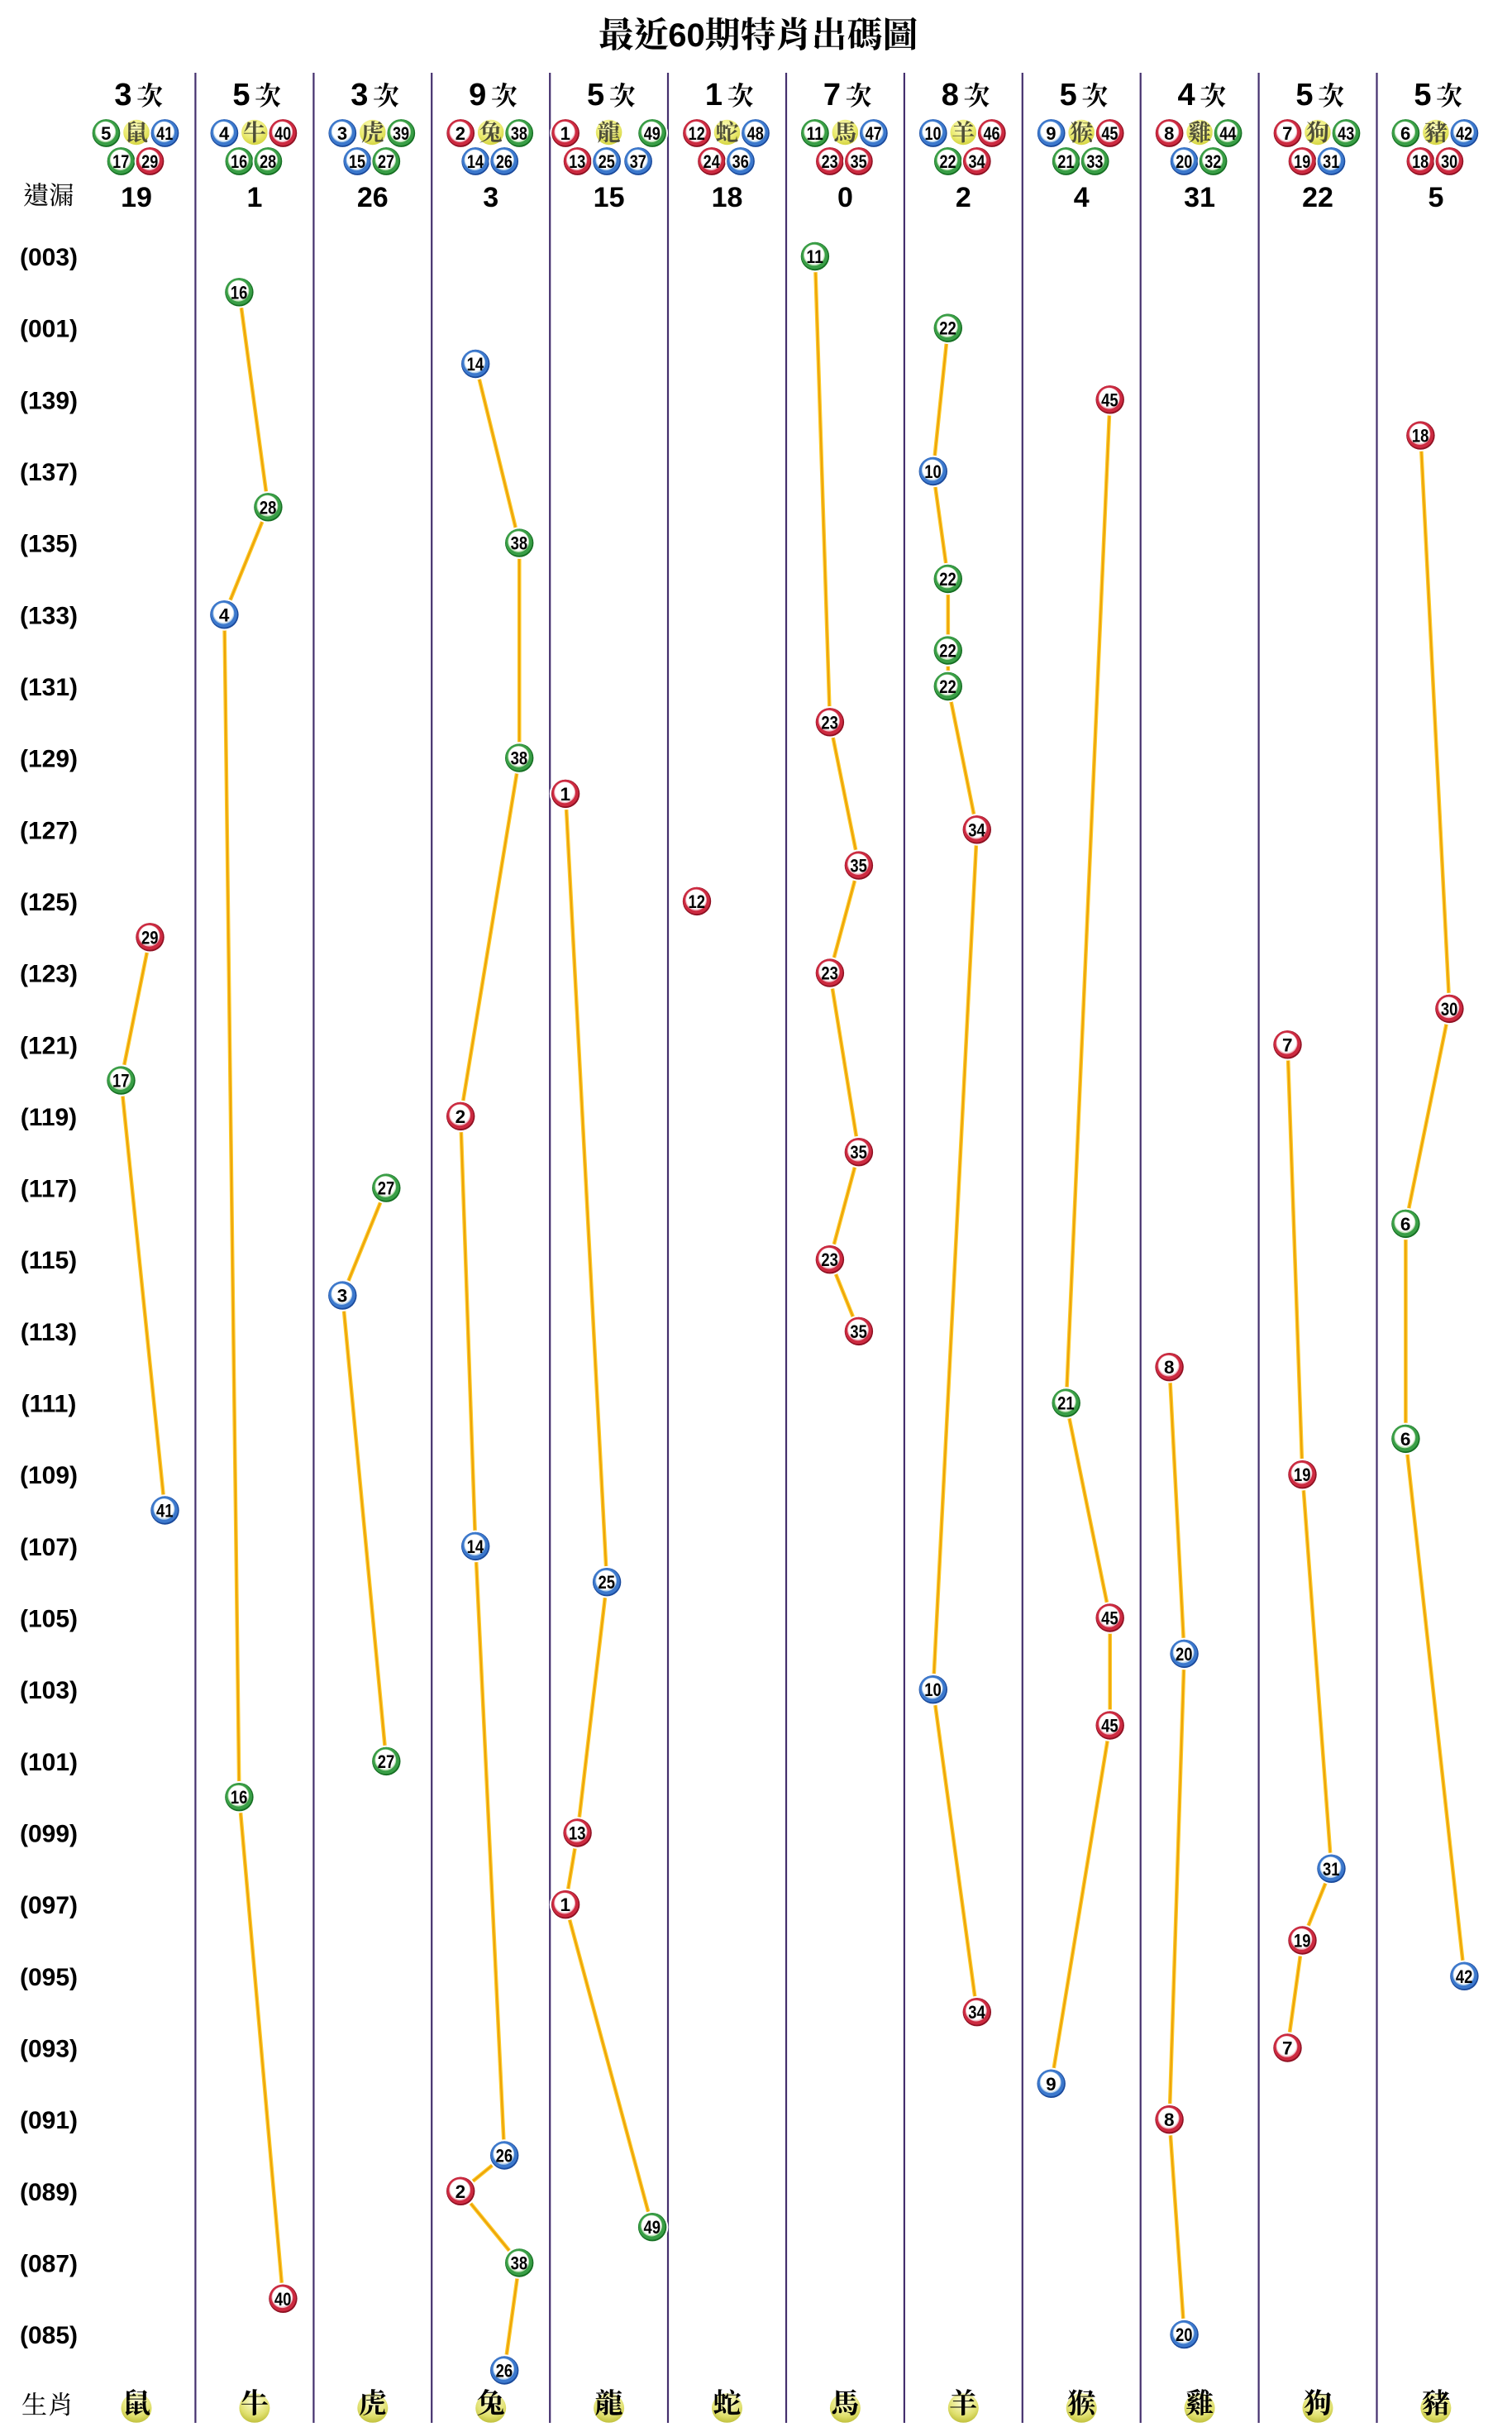 This screenshot has width=1512, height=2427. I want to click on svg-text: (125), so click(49, 902).